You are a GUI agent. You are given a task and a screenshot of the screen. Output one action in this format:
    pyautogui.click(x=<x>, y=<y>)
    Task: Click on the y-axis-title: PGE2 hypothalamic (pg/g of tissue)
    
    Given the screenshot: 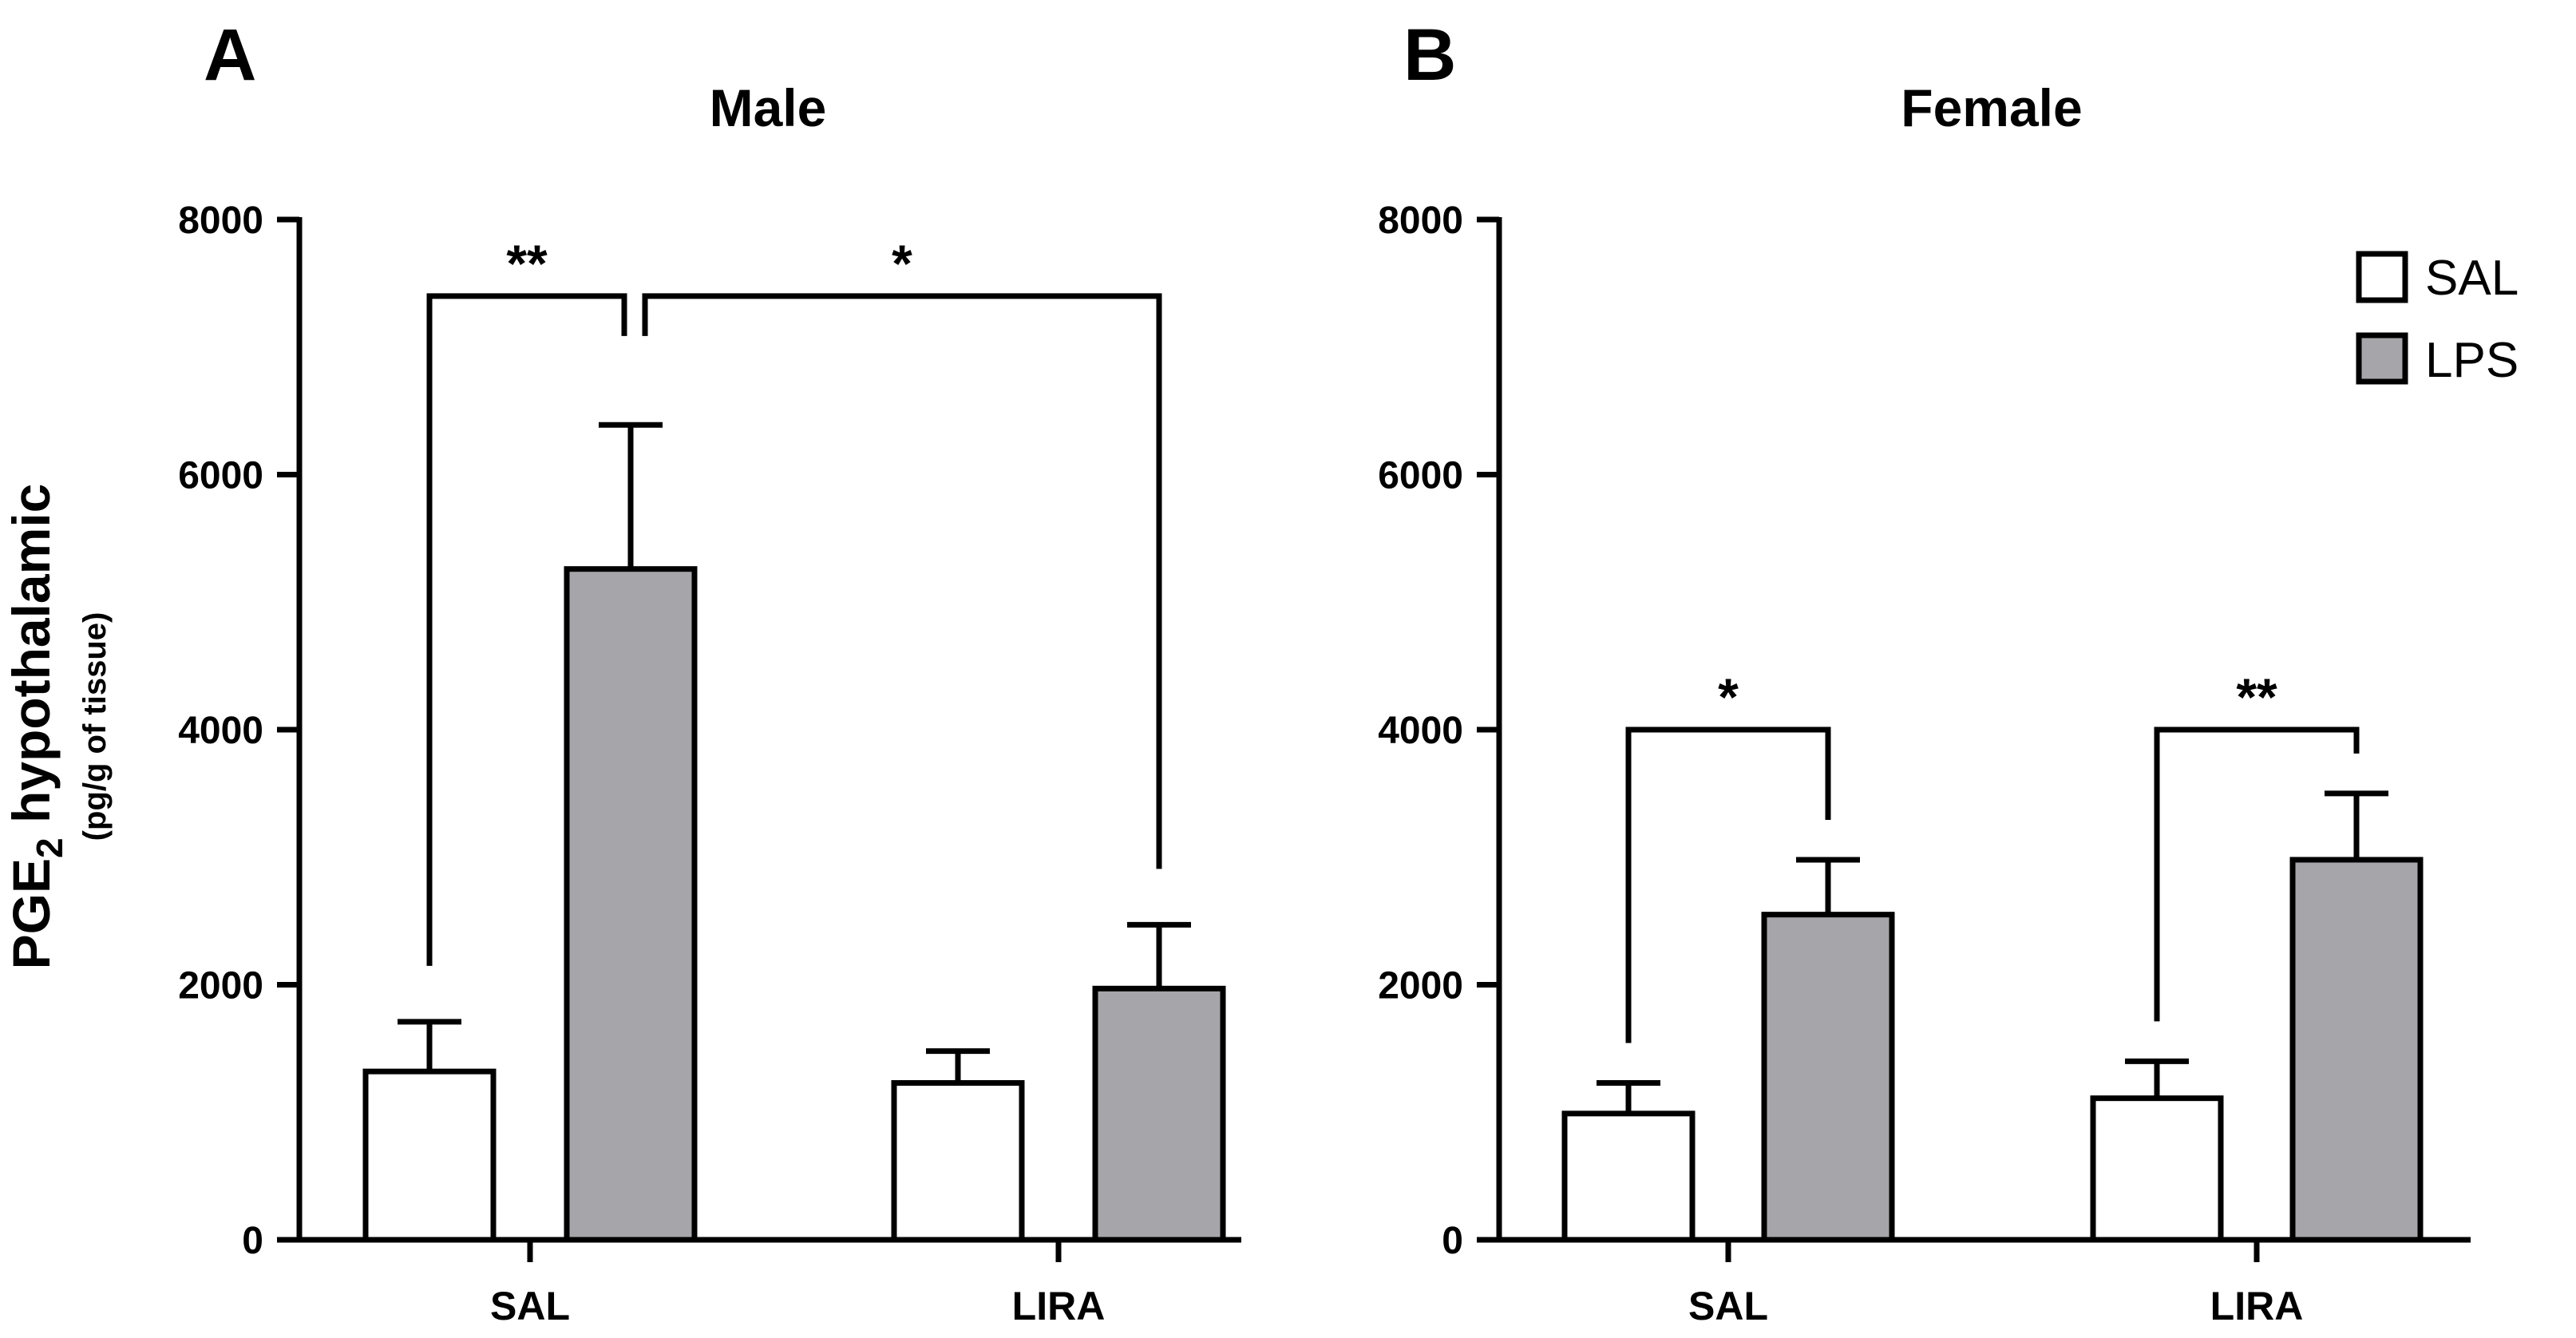 What is the action you would take?
    pyautogui.click(x=57, y=727)
    